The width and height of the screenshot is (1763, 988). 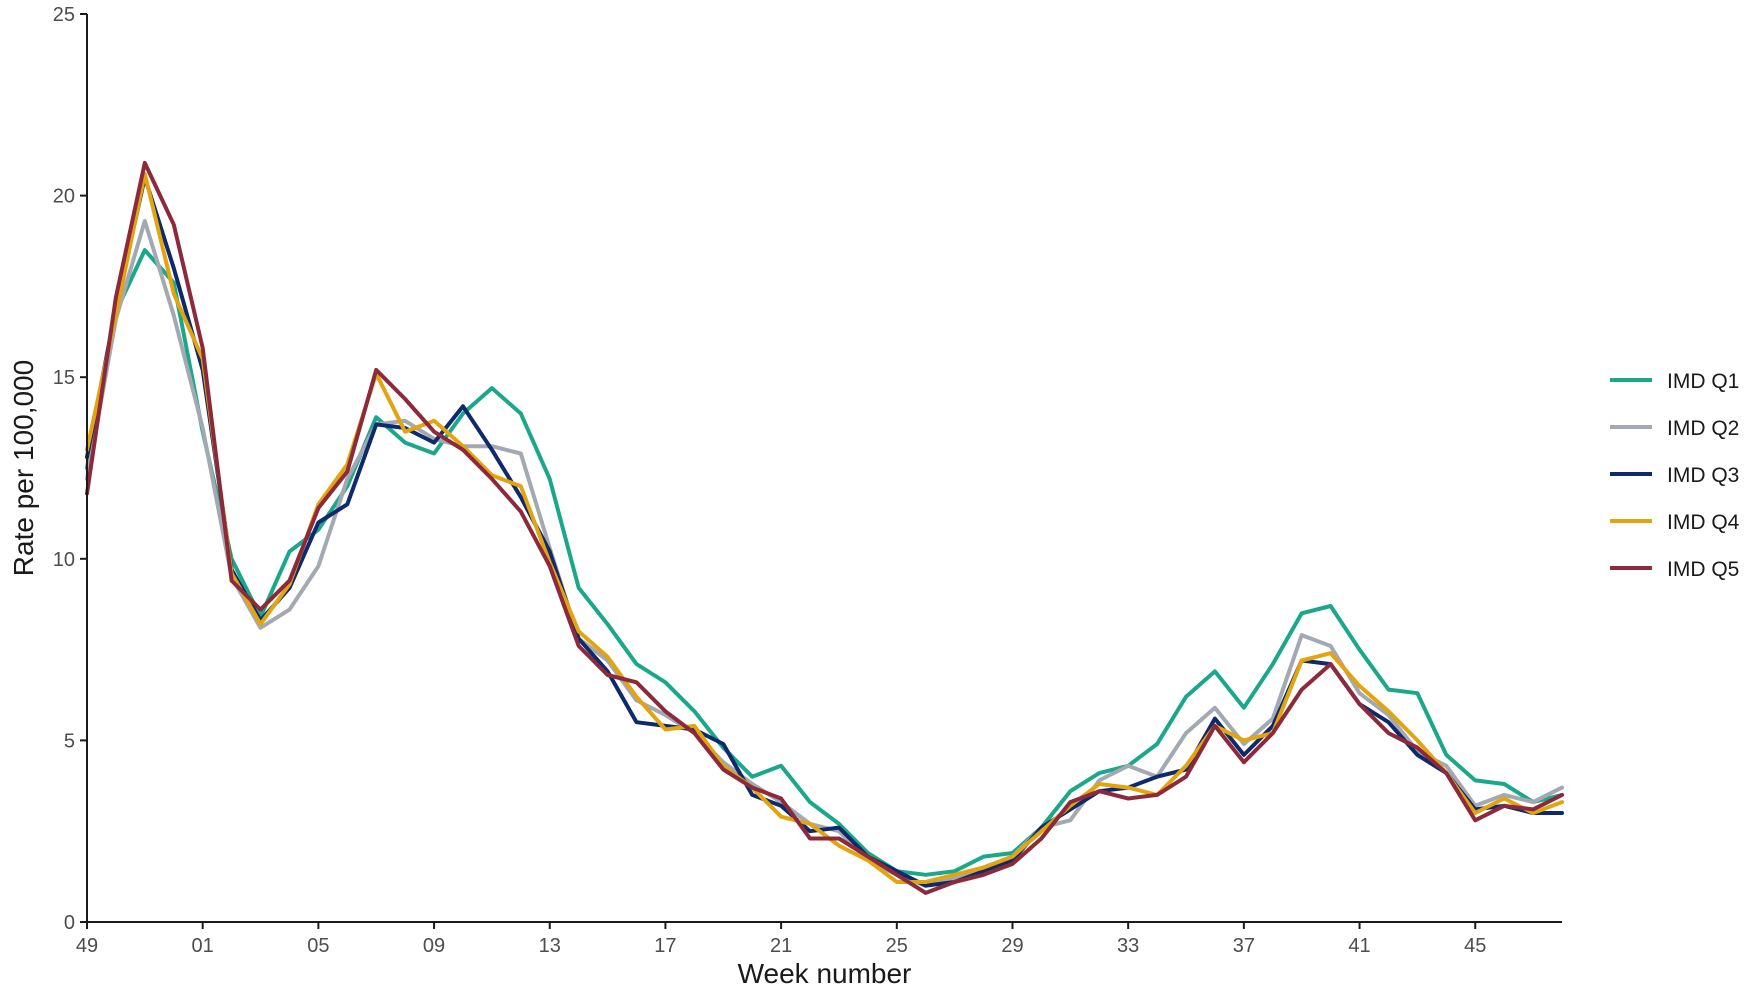 I want to click on y-tick-label: 0, so click(x=69, y=923).